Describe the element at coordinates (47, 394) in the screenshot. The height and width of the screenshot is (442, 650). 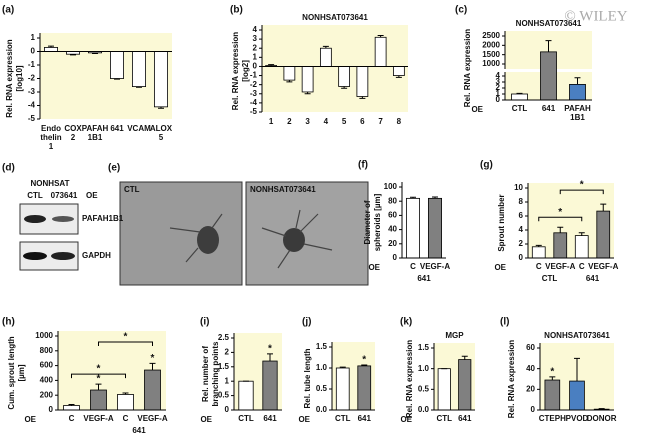
I see `y-tick-label: 200` at that location.